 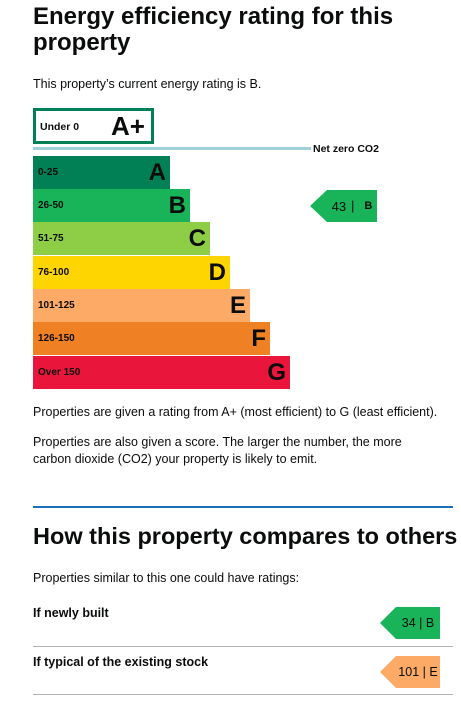 I want to click on current-letter: B, so click(x=368, y=206).